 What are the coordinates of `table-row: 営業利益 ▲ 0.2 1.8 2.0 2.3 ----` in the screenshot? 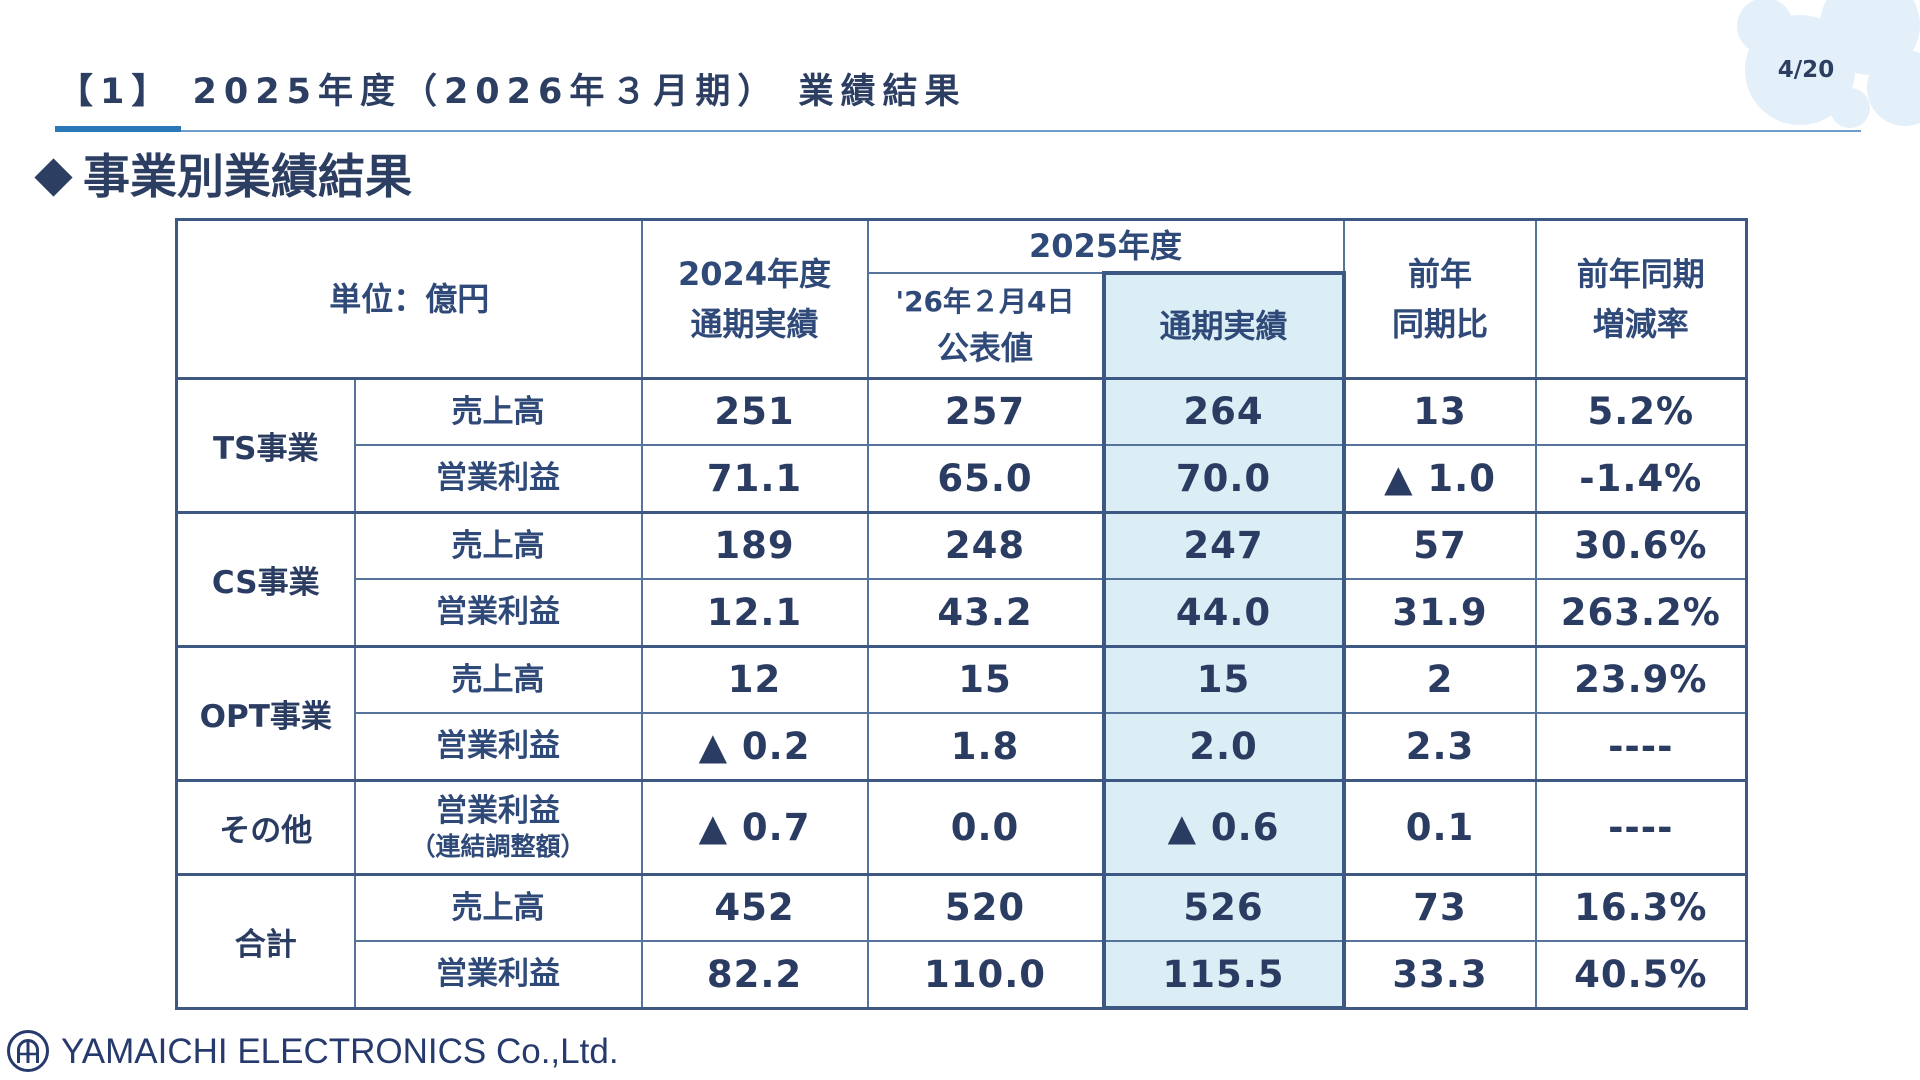 It's located at (962, 746).